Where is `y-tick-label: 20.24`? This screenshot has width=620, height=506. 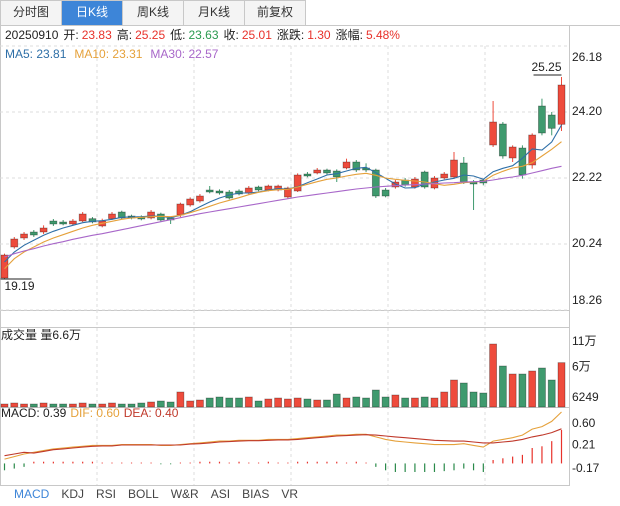
y-tick-label: 20.24 is located at coordinates (587, 243).